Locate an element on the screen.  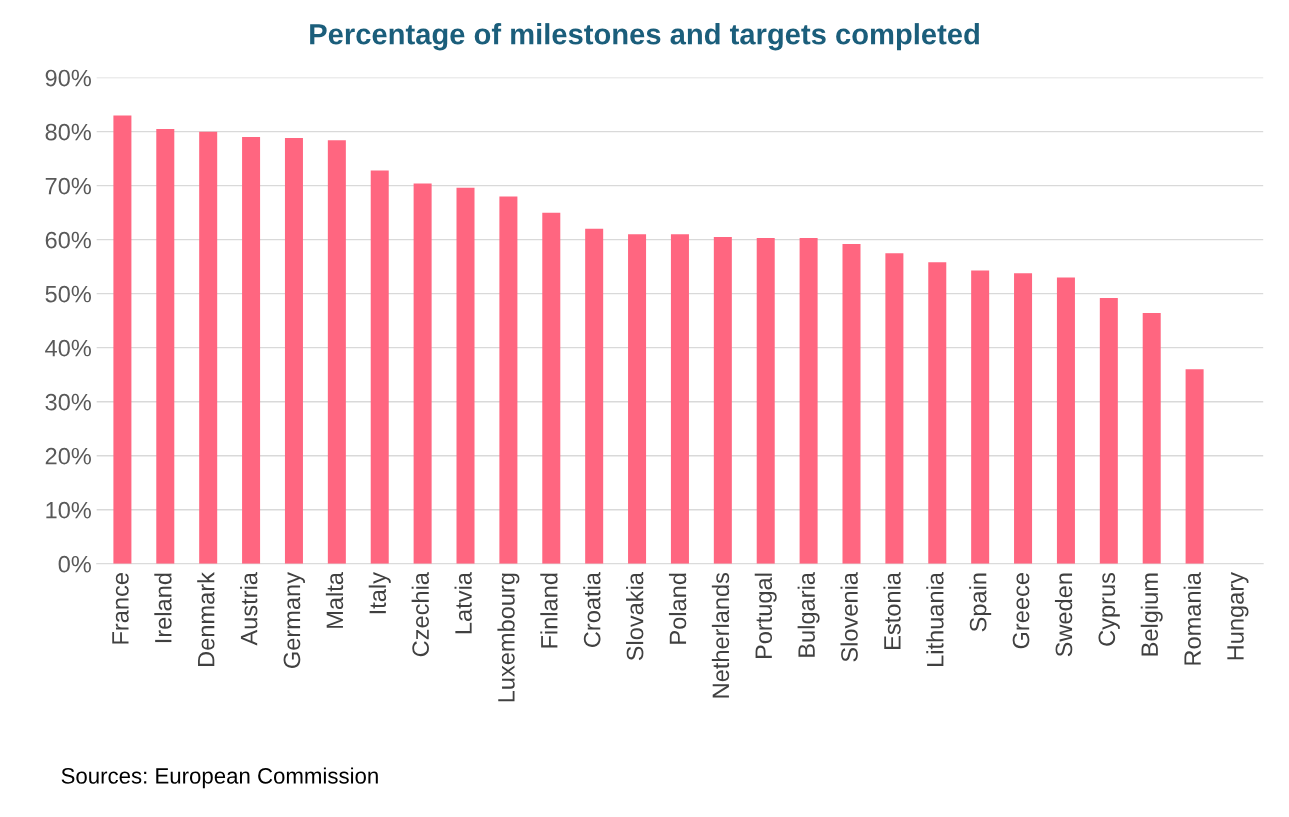
y-tick-label: 0% is located at coordinates (74, 564).